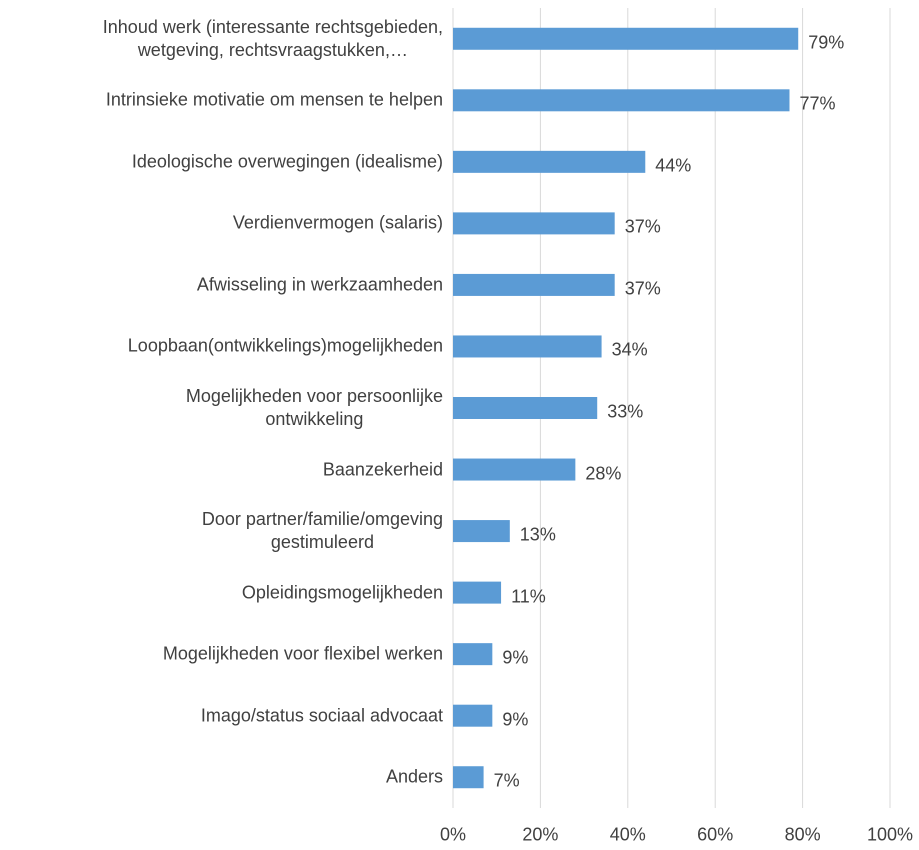 This screenshot has height=850, width=919. What do you see at coordinates (540, 834) in the screenshot?
I see `x-tick-label: 20%` at bounding box center [540, 834].